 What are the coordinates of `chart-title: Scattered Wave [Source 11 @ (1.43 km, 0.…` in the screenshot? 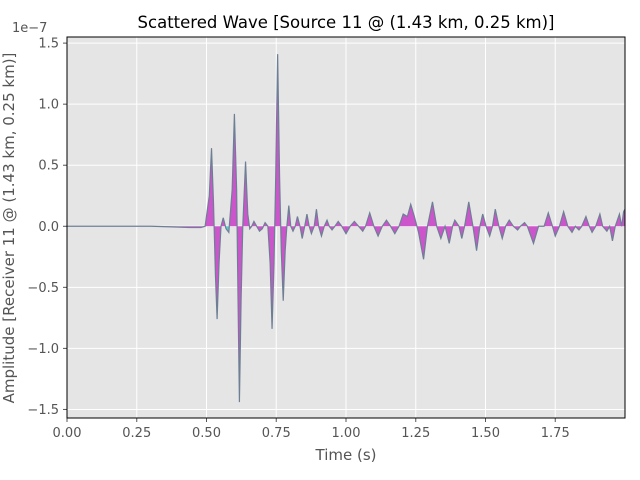 It's located at (346, 22).